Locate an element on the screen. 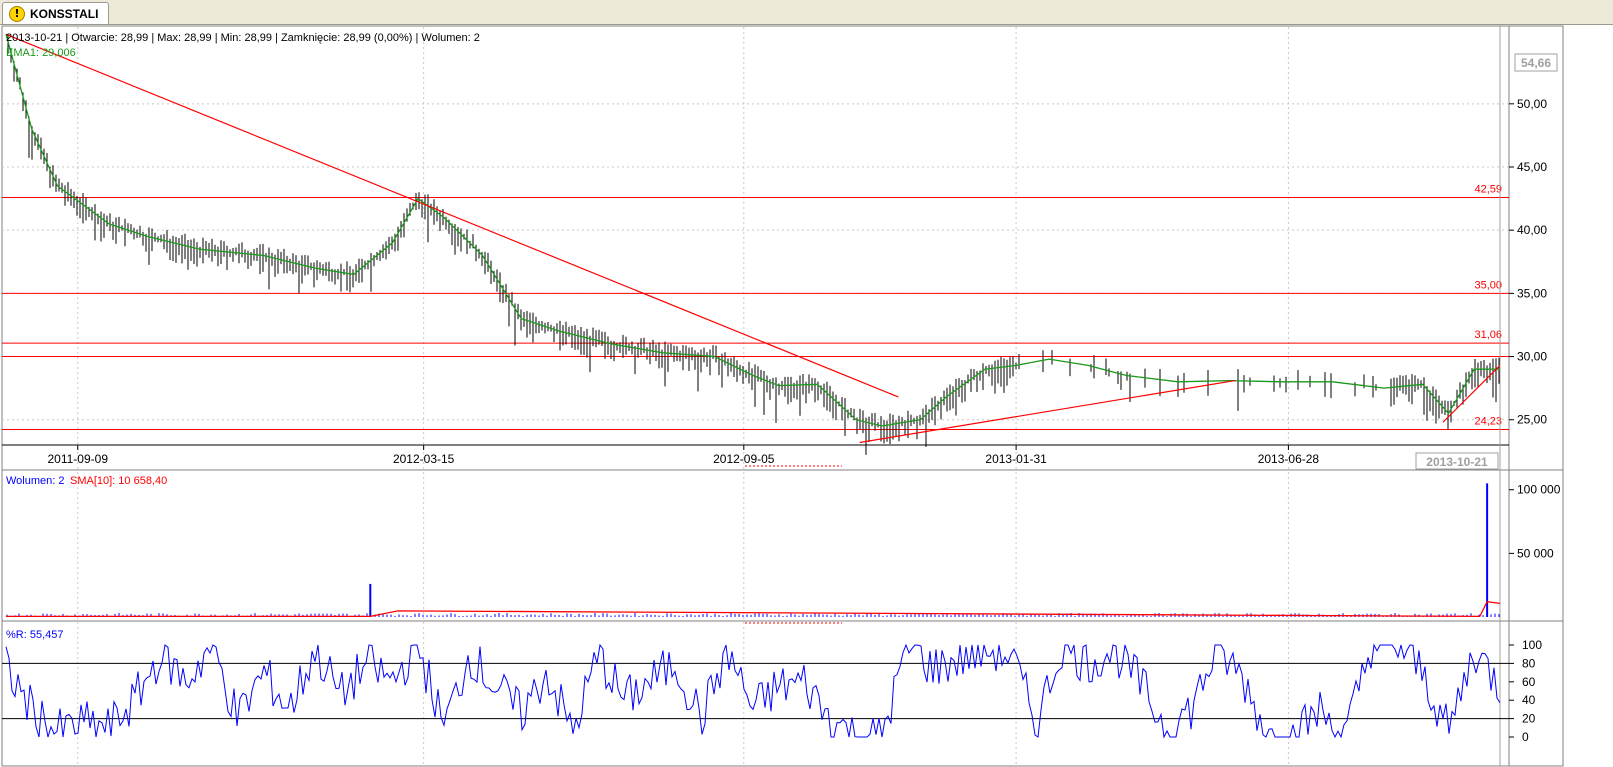  y-tick-label: 50,00 is located at coordinates (1532, 104).